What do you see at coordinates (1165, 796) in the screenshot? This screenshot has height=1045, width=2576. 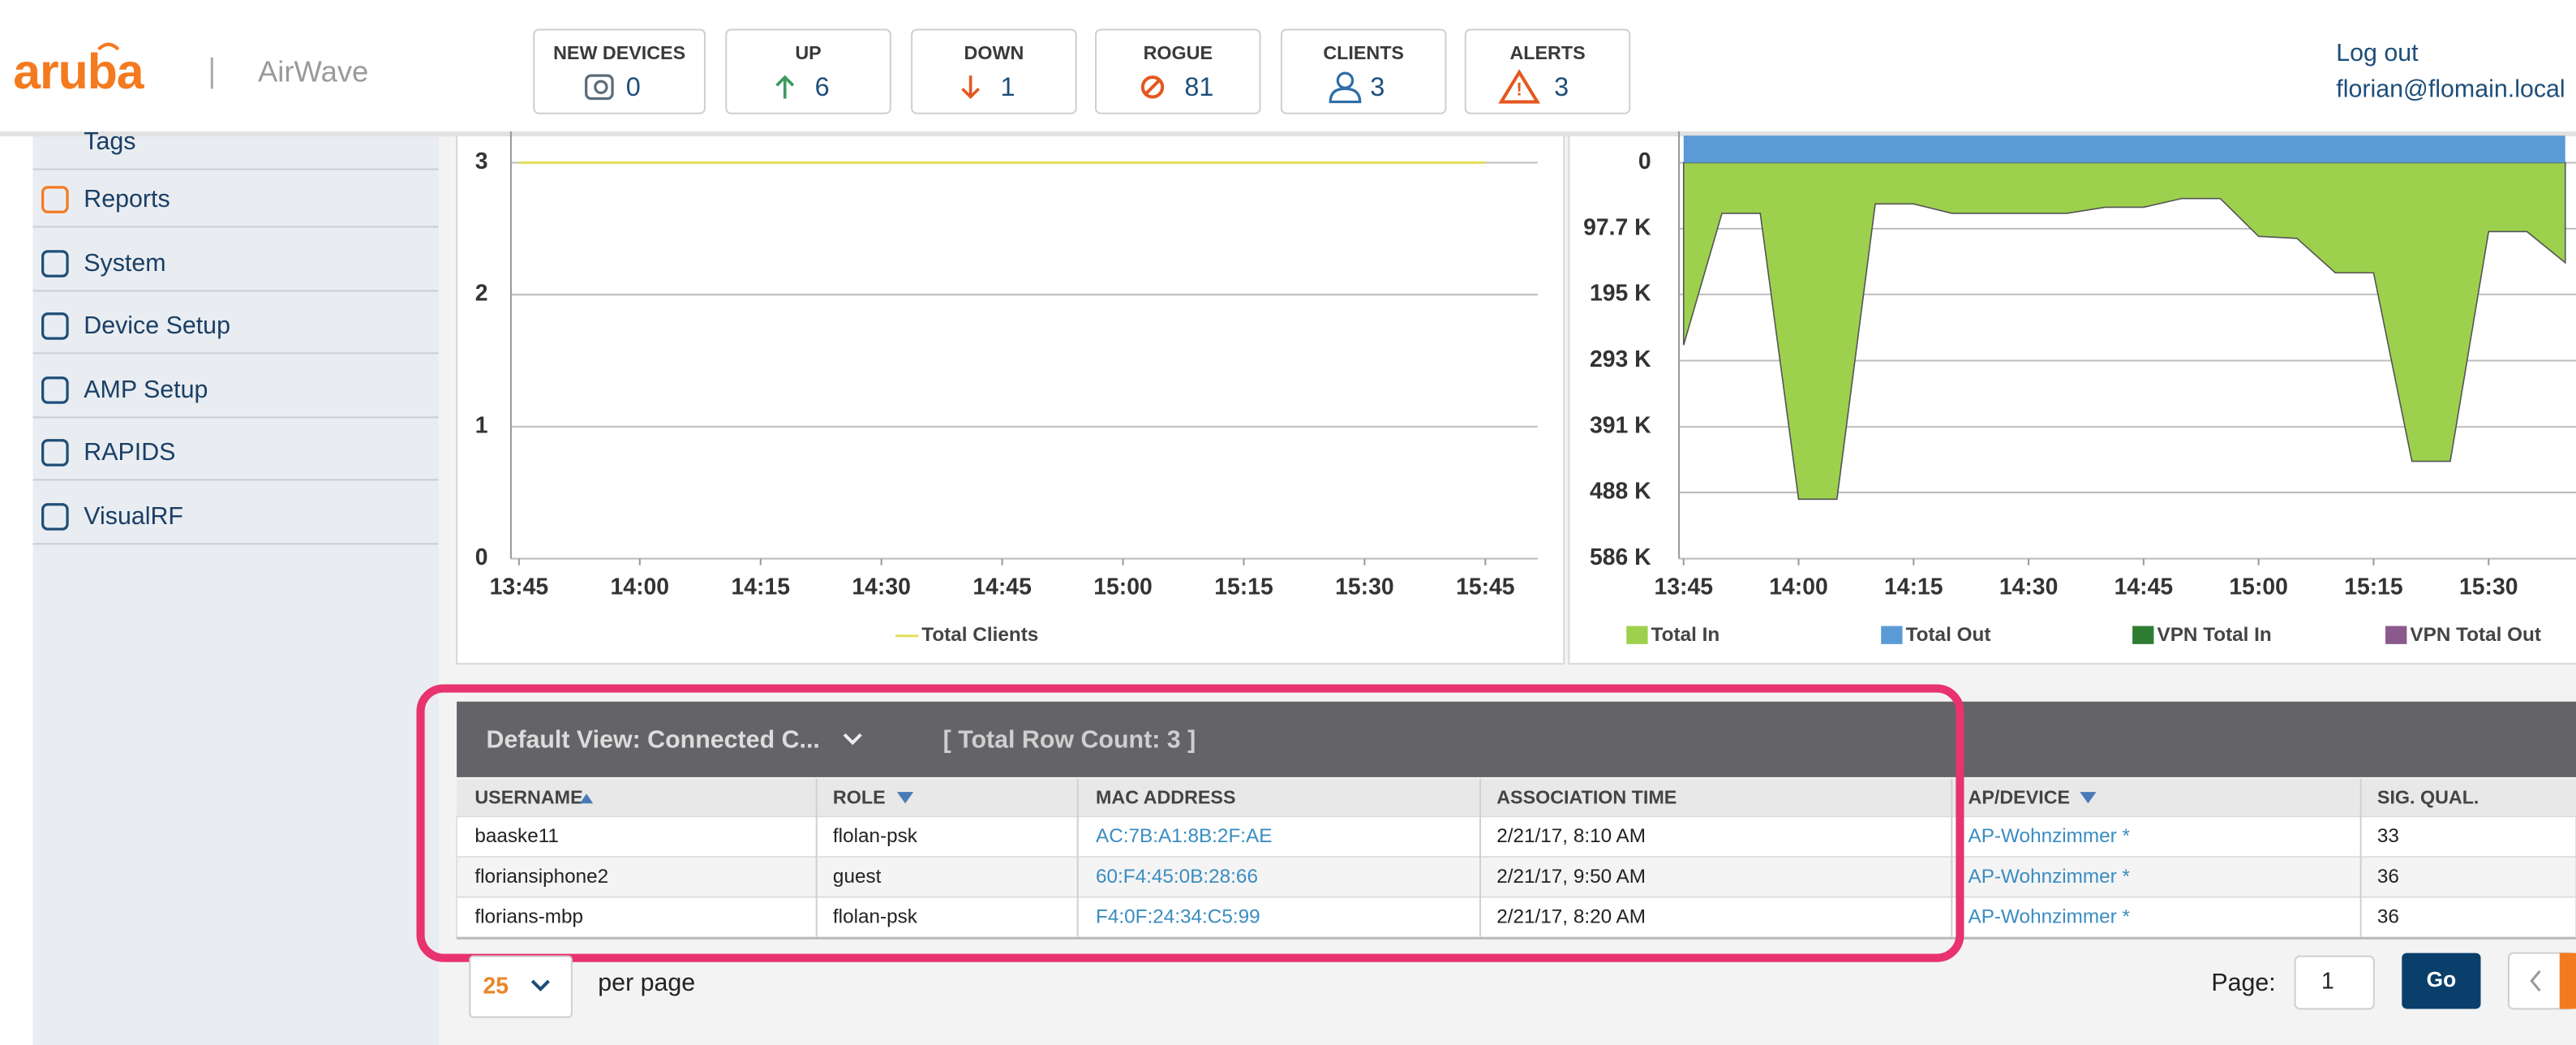 I see `column-header: MAC ADDRESS` at bounding box center [1165, 796].